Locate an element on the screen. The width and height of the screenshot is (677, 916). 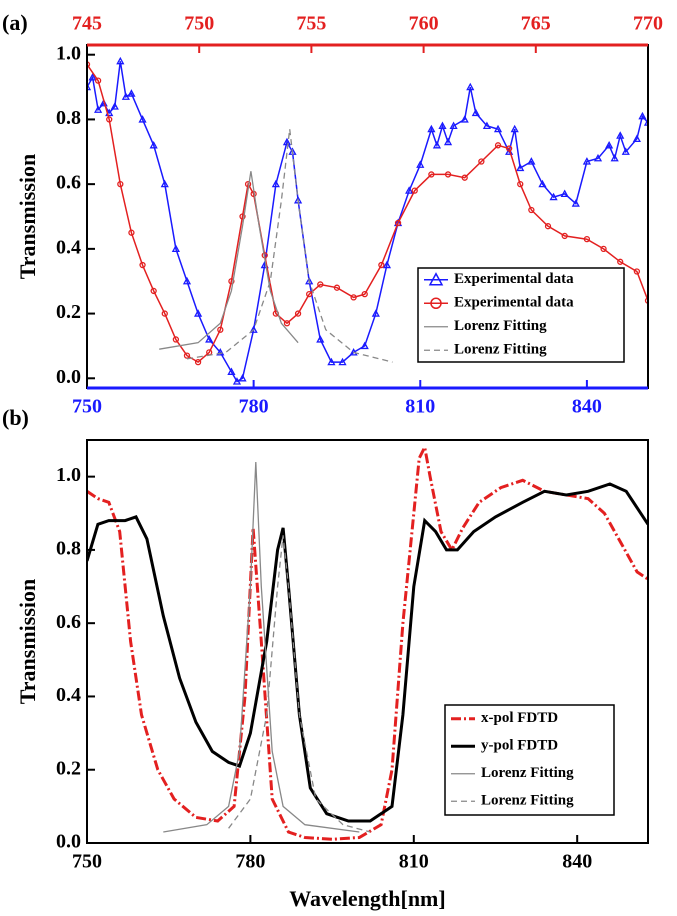
y-tick-label: 0.8 is located at coordinates (68, 549).